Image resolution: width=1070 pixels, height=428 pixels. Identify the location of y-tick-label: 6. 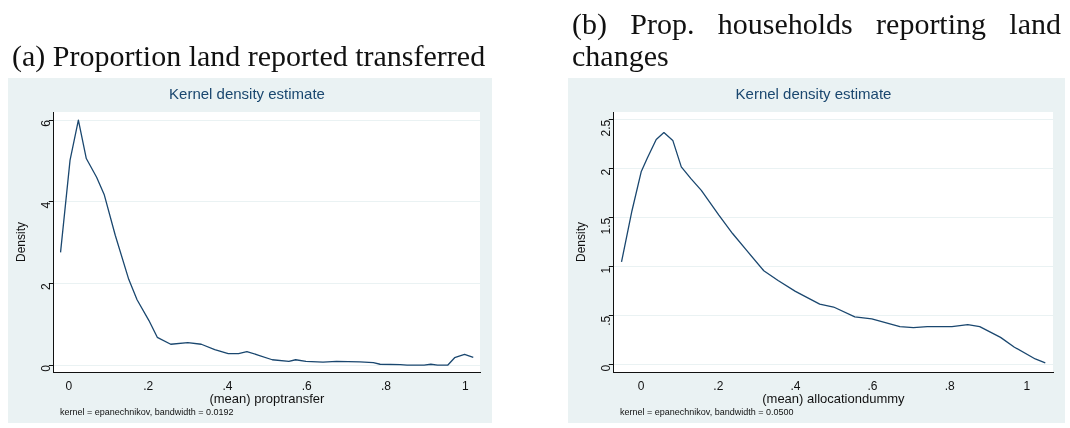
(46, 123).